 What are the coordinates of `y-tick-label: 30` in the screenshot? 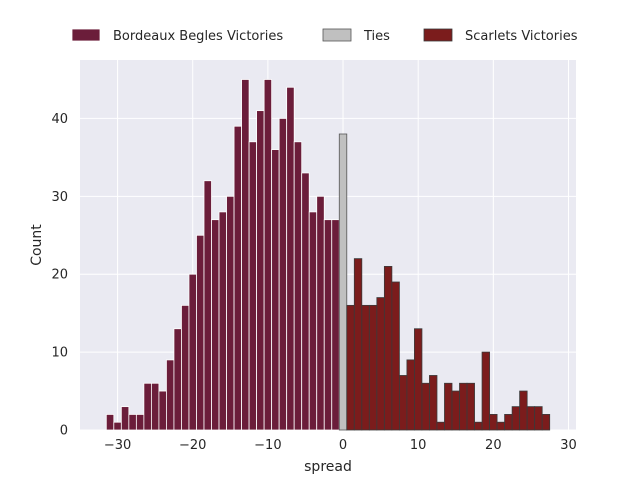 It's located at (59, 197).